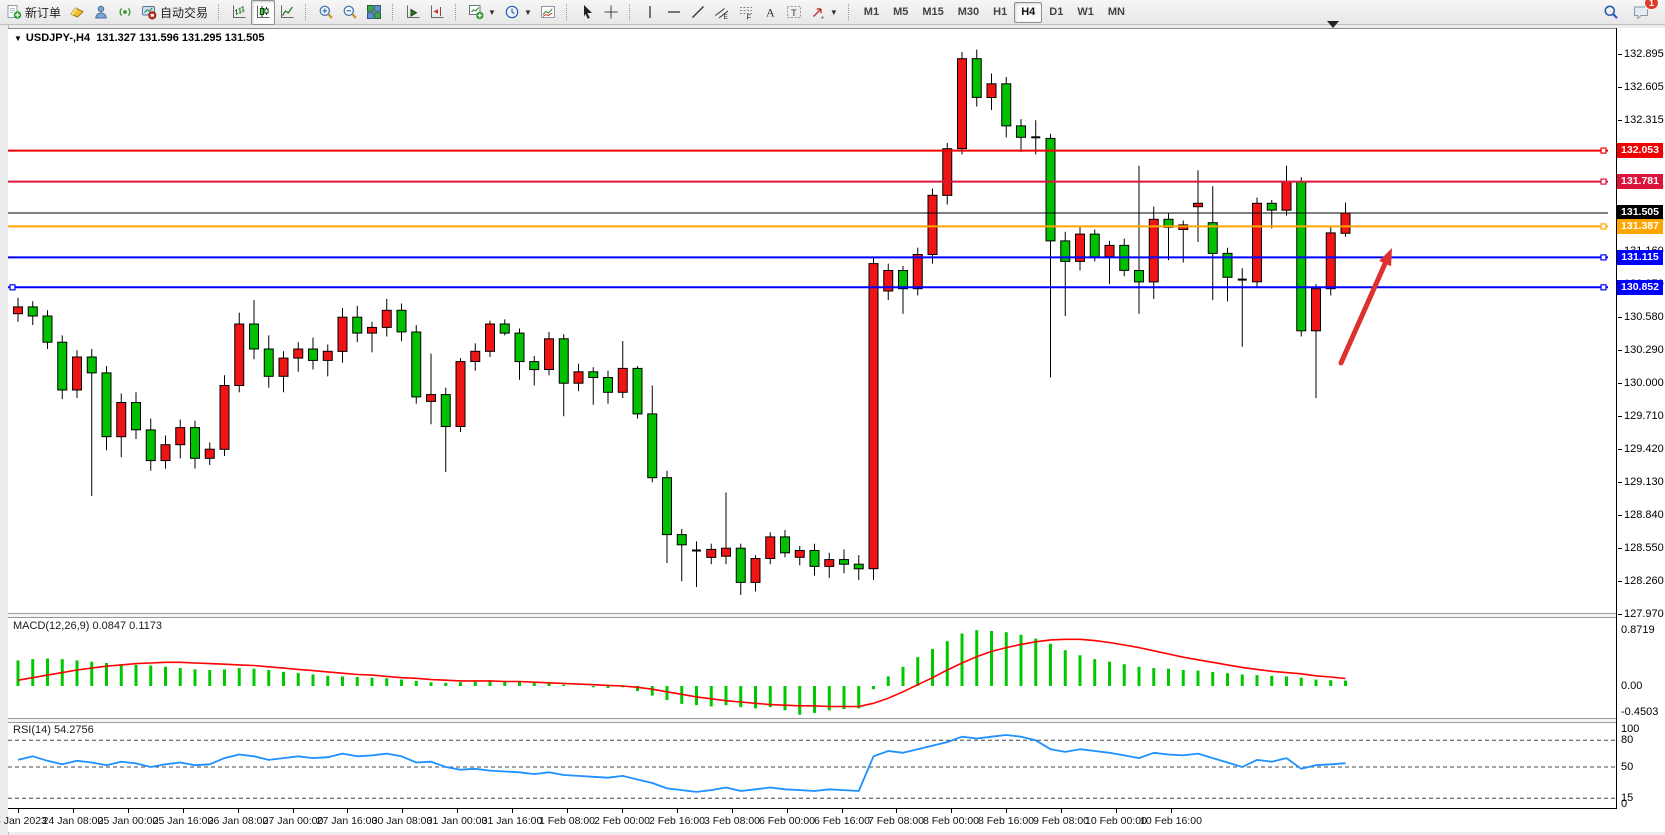 The height and width of the screenshot is (835, 1665). What do you see at coordinates (794, 12) in the screenshot?
I see `text-label-button: T` at bounding box center [794, 12].